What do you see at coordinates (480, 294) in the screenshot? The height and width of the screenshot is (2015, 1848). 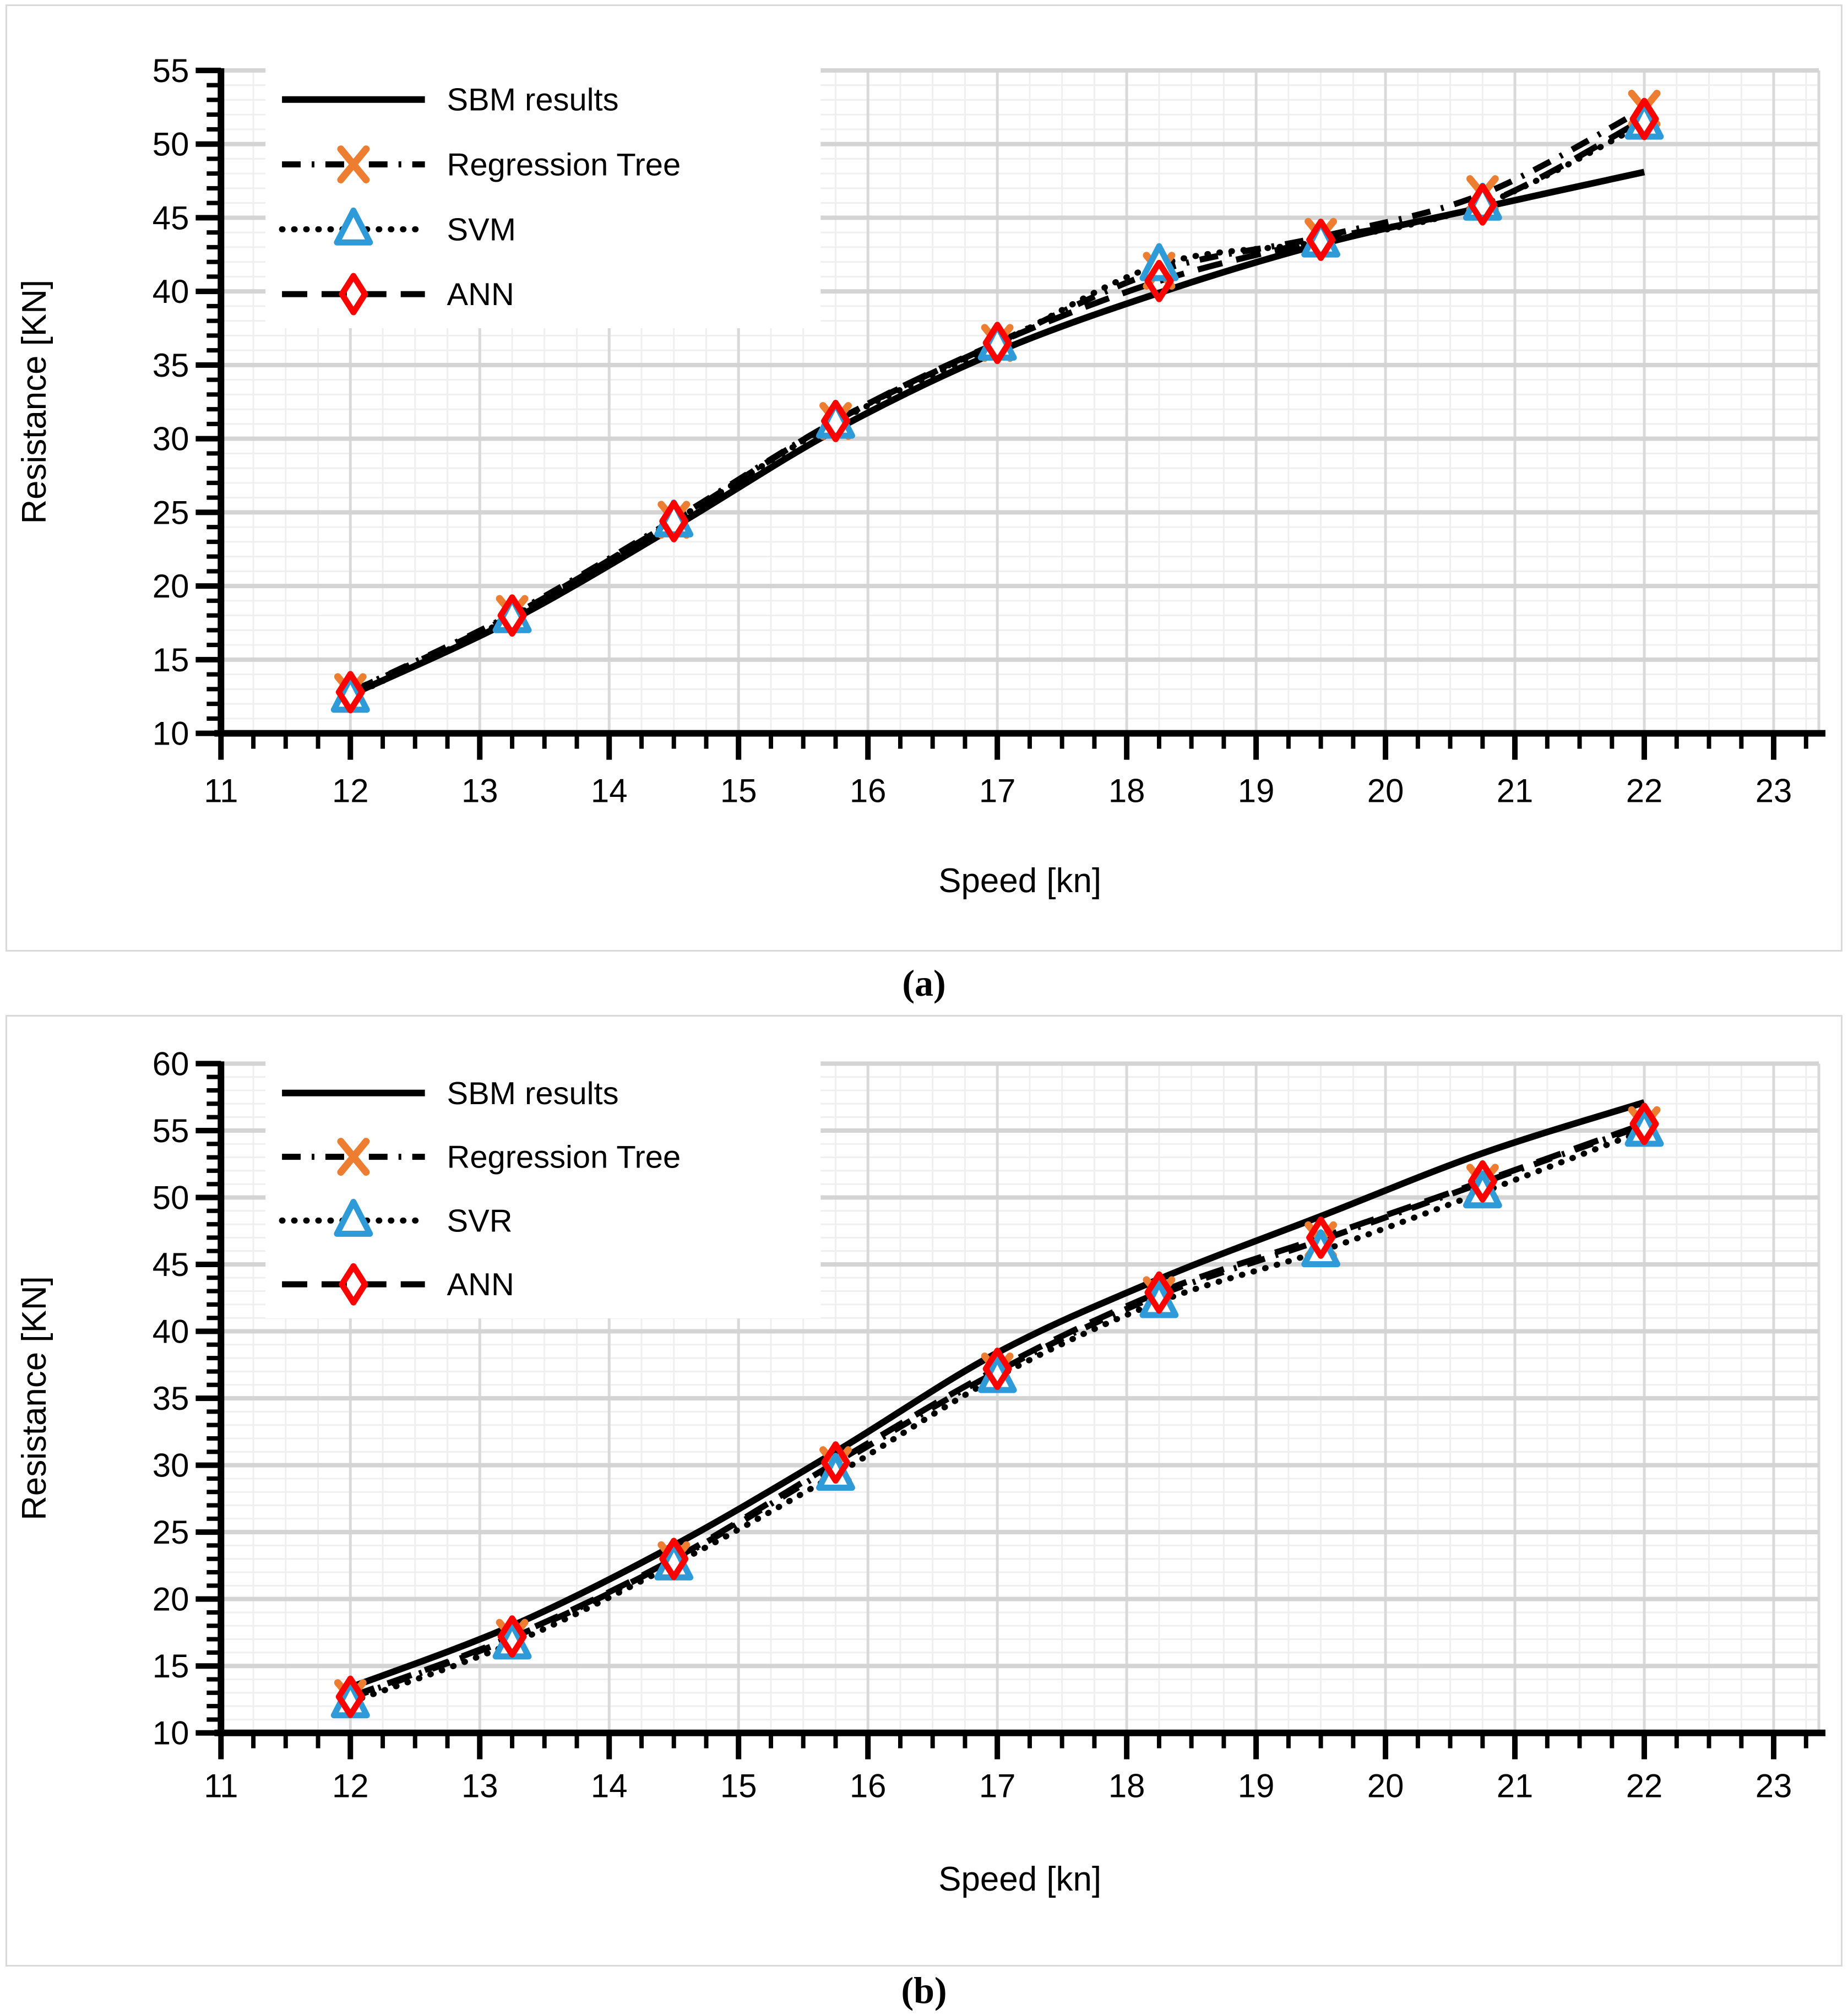 I see `legend-label: ANN` at bounding box center [480, 294].